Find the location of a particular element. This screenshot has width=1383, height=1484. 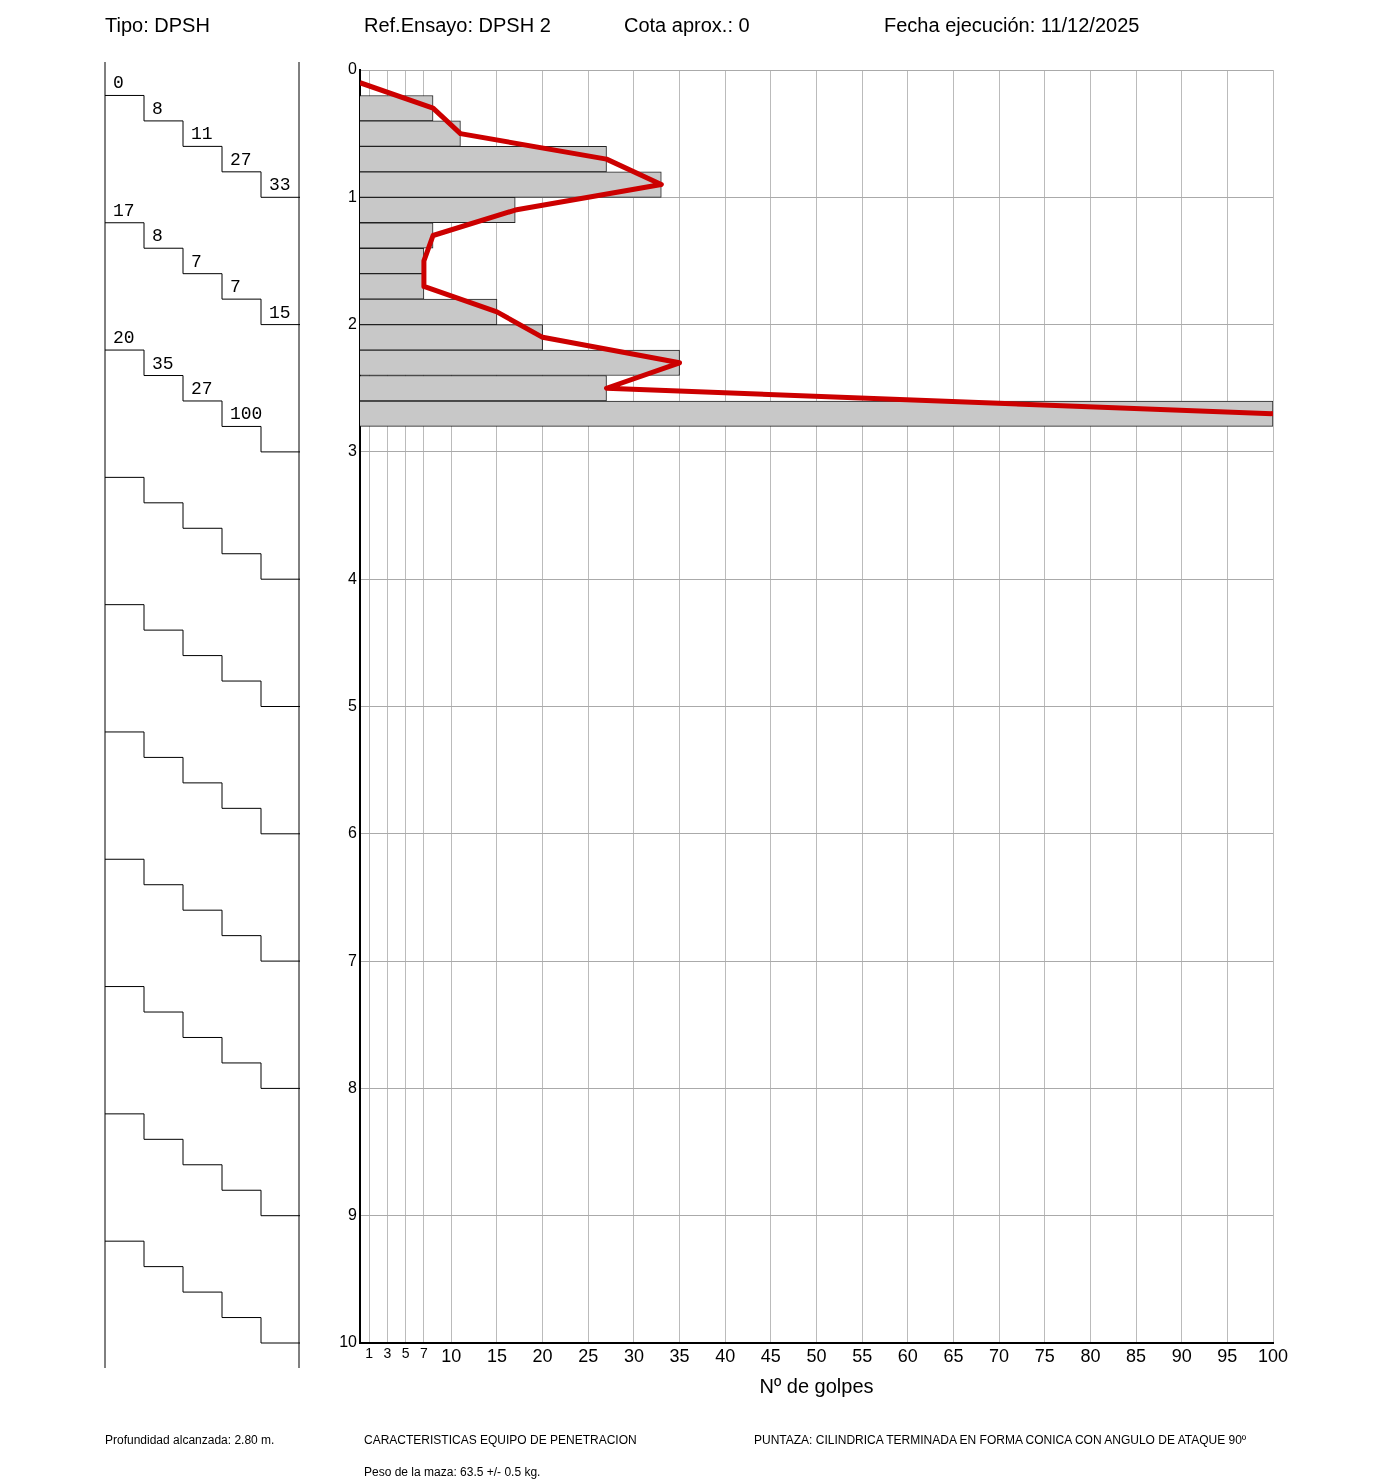

x-tick-label: 20 is located at coordinates (542, 1355).